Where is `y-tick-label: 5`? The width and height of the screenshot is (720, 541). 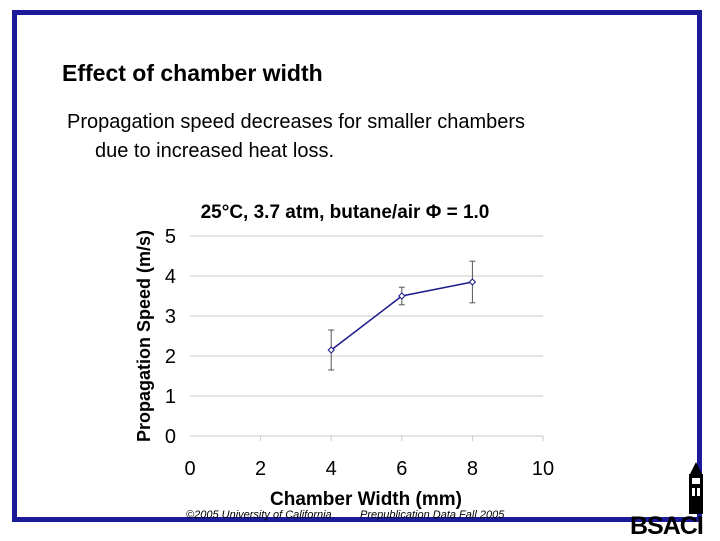 y-tick-label: 5 is located at coordinates (170, 237).